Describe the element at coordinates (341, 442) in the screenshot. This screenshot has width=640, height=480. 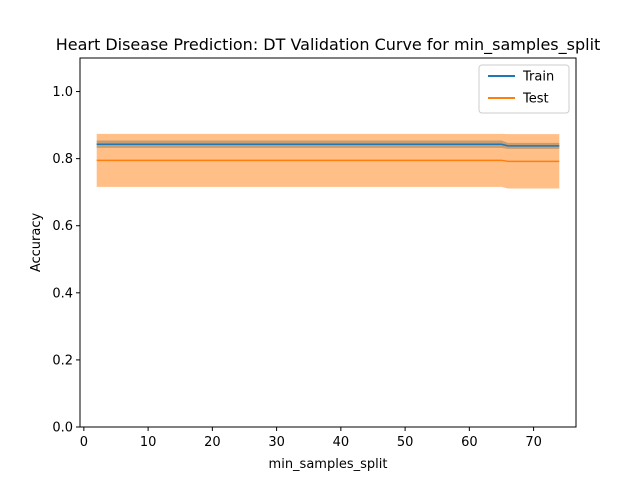
I see `x-tick-label: 40` at that location.